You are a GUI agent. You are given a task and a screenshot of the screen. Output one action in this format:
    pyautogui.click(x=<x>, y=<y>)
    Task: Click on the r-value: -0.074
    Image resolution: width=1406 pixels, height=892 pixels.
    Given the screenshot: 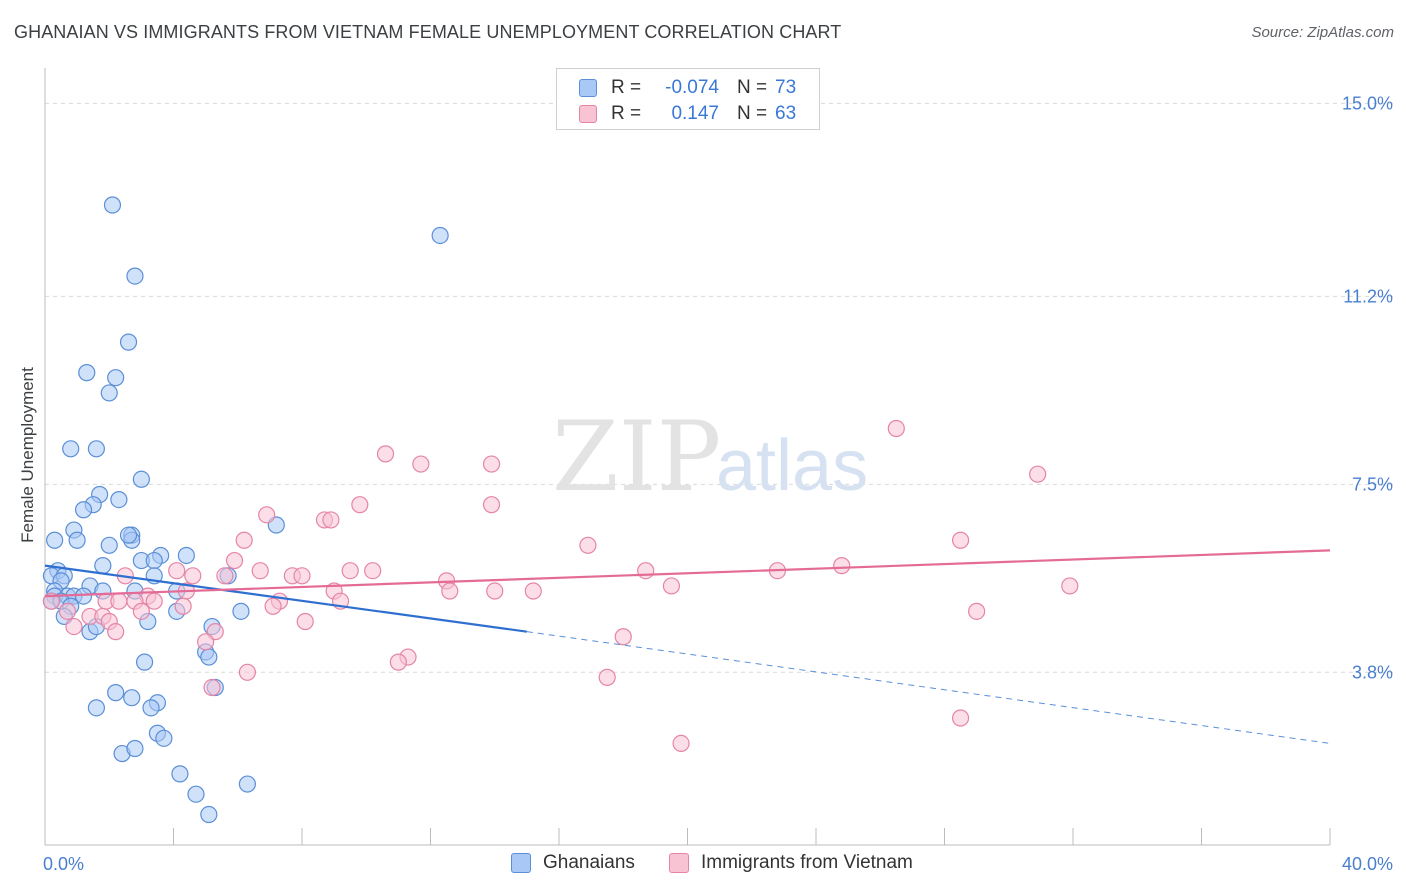 What is the action you would take?
    pyautogui.click(x=692, y=87)
    